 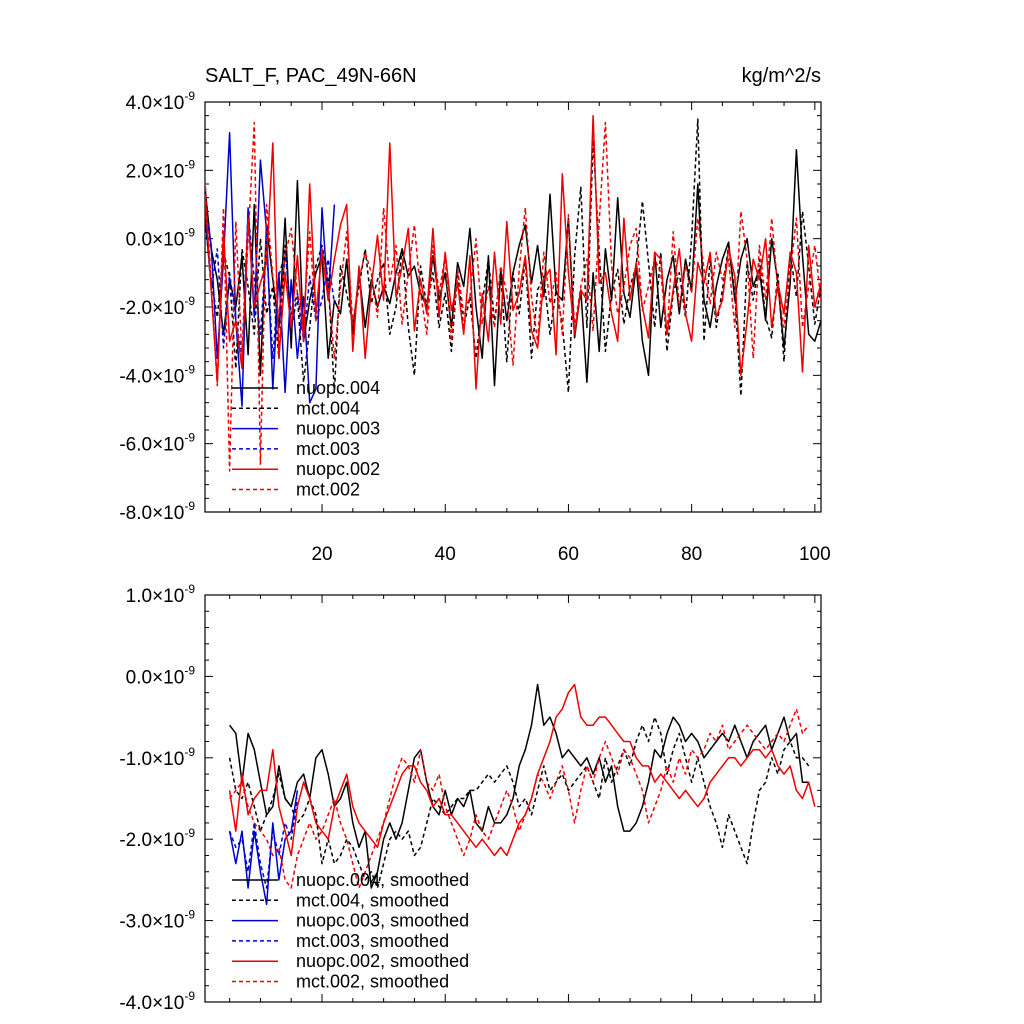 I want to click on y-tick-label: 4.0×10⁻⁹, so click(x=161, y=101).